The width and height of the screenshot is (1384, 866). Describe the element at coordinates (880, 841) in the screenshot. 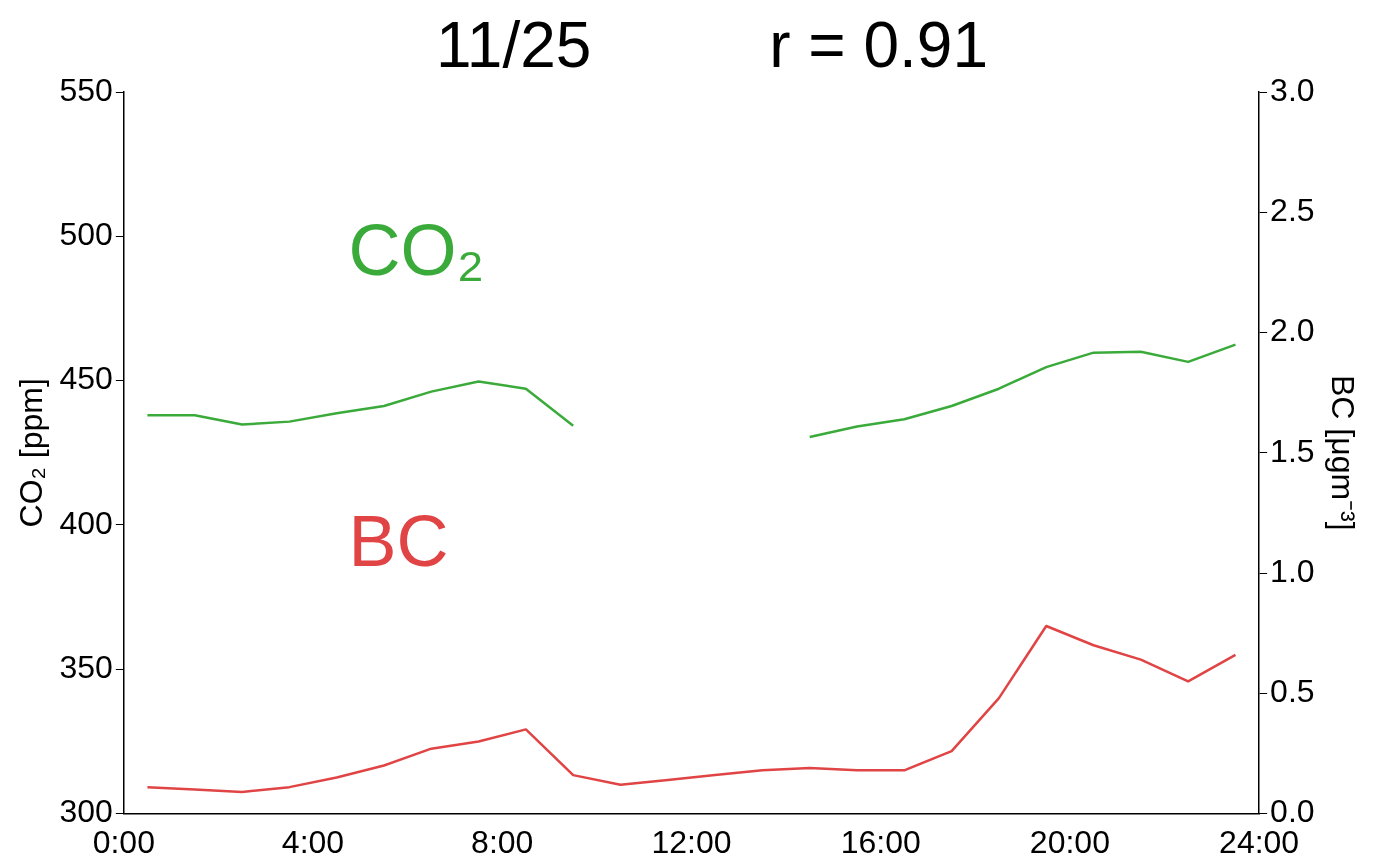

I see `x-tick-label: 16:00` at that location.